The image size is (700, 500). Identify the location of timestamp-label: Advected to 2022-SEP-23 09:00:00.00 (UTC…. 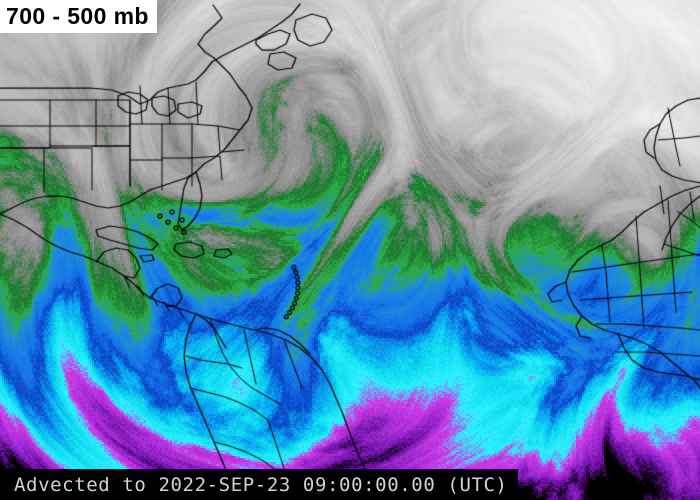
(261, 484).